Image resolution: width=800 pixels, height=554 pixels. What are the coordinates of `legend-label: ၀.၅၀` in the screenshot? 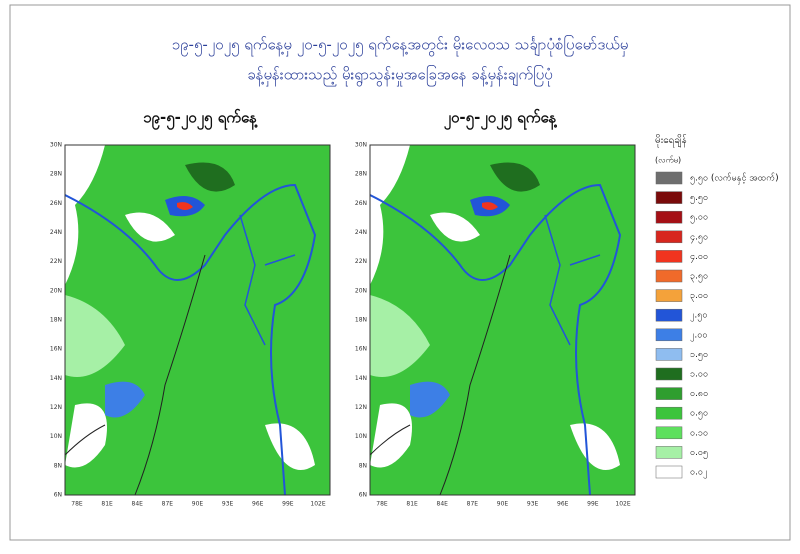 It's located at (699, 414).